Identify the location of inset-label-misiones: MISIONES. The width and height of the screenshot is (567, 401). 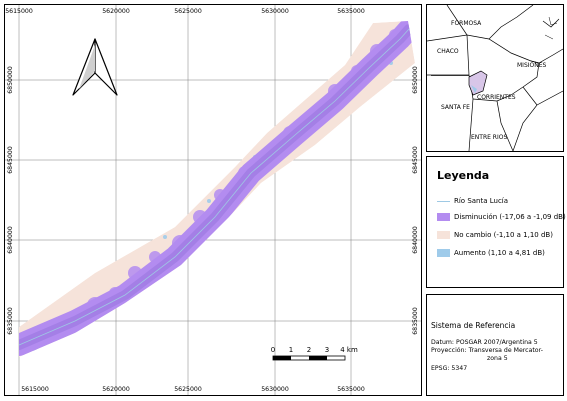
(532, 65).